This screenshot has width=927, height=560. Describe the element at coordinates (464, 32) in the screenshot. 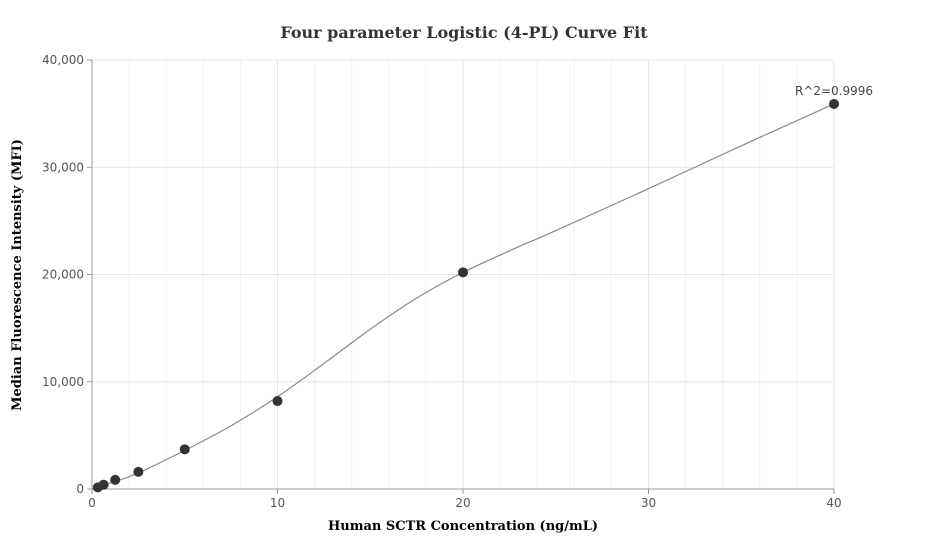

I see `chart-title: Four parameter Logistic (4-PL) Curve Fit` at that location.